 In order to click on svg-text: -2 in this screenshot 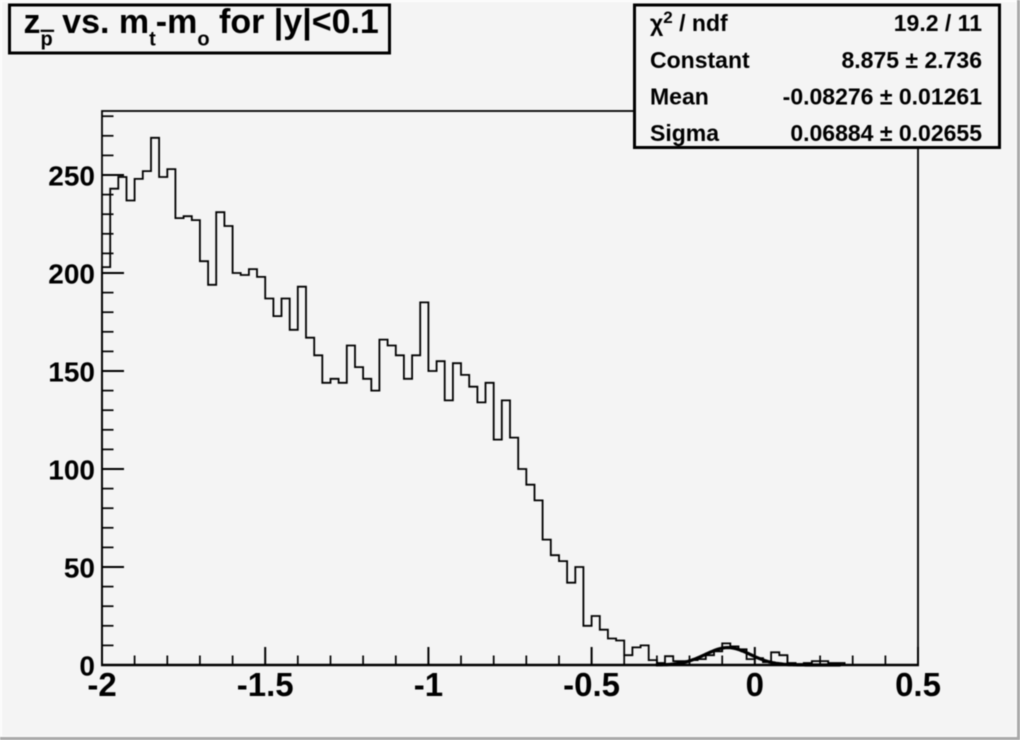, I will do `click(101, 684)`.